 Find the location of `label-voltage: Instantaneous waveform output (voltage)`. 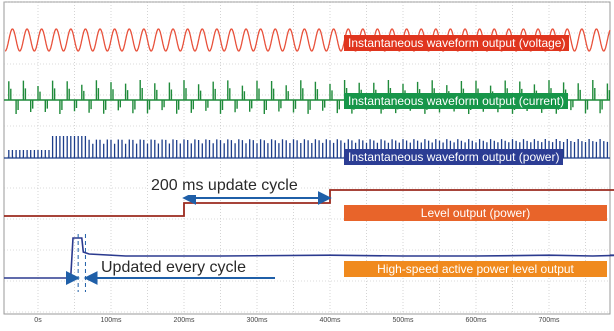

label-voltage: Instantaneous waveform output (voltage) is located at coordinates (457, 43).